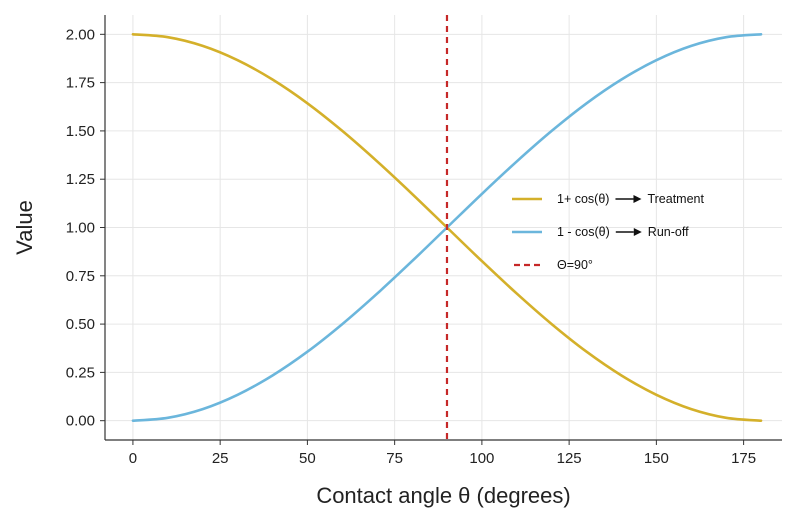 This screenshot has width=801, height=529. Describe the element at coordinates (743, 458) in the screenshot. I see `x-tick-label: 175` at that location.